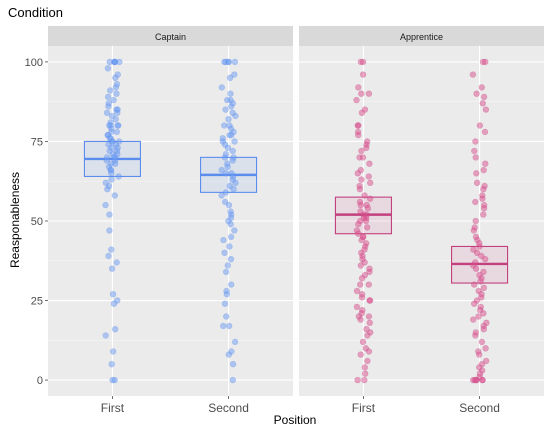 The image size is (550, 431). I want to click on facet-strip-label: Apprentice, so click(421, 37).